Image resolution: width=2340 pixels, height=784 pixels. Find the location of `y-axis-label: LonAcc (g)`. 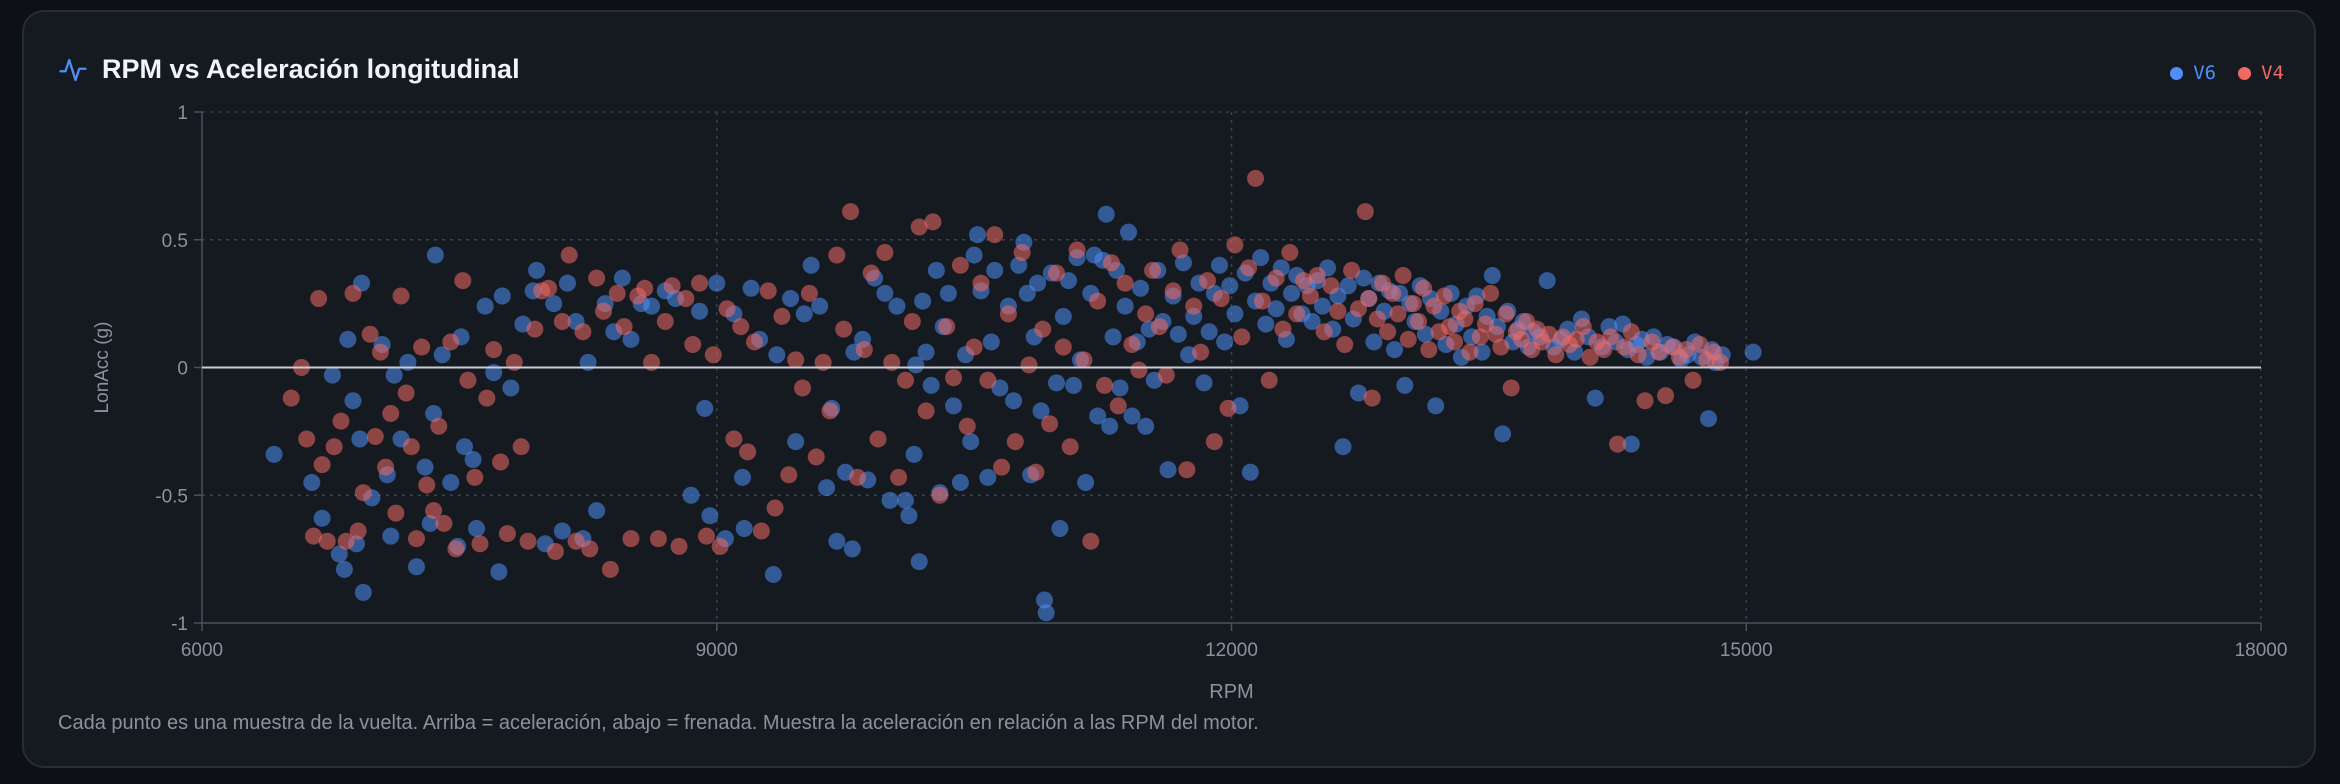

y-axis-label: LonAcc (g) is located at coordinates (102, 368).